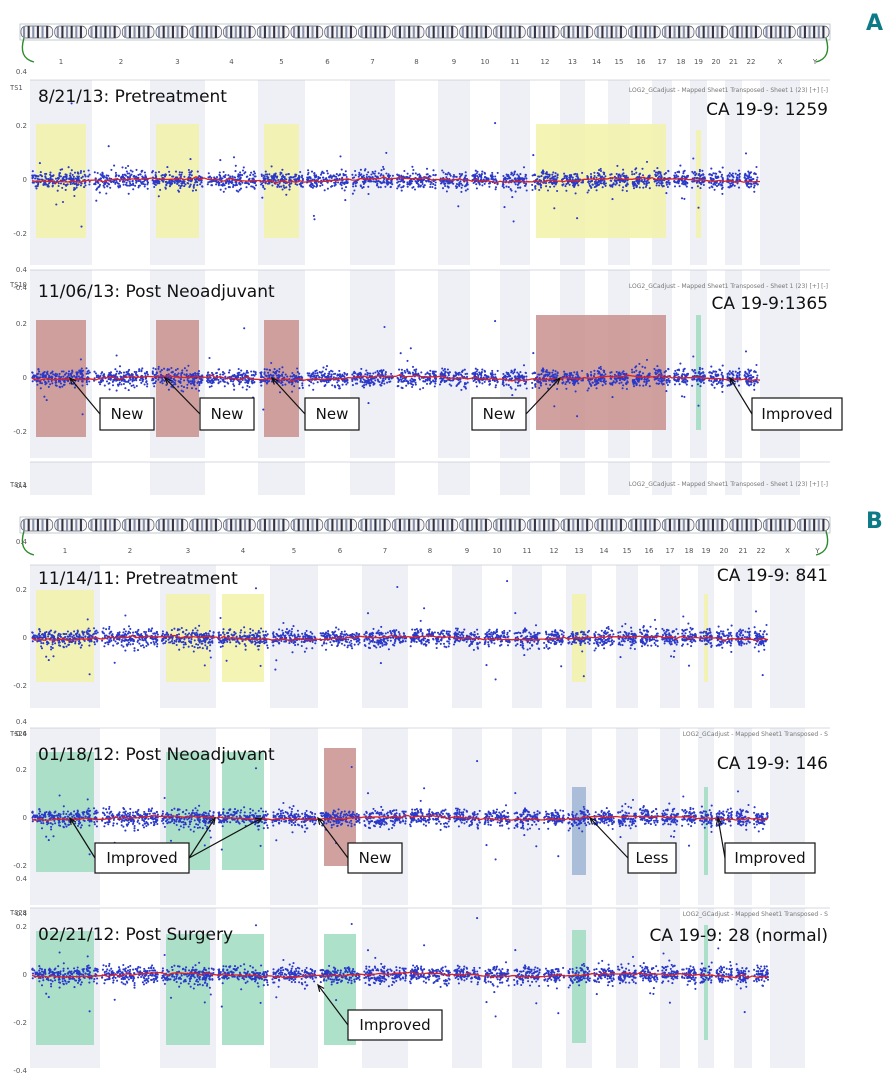 The width and height of the screenshot is (888, 1074). I want to click on chromosome-label: 16, so click(649, 551).